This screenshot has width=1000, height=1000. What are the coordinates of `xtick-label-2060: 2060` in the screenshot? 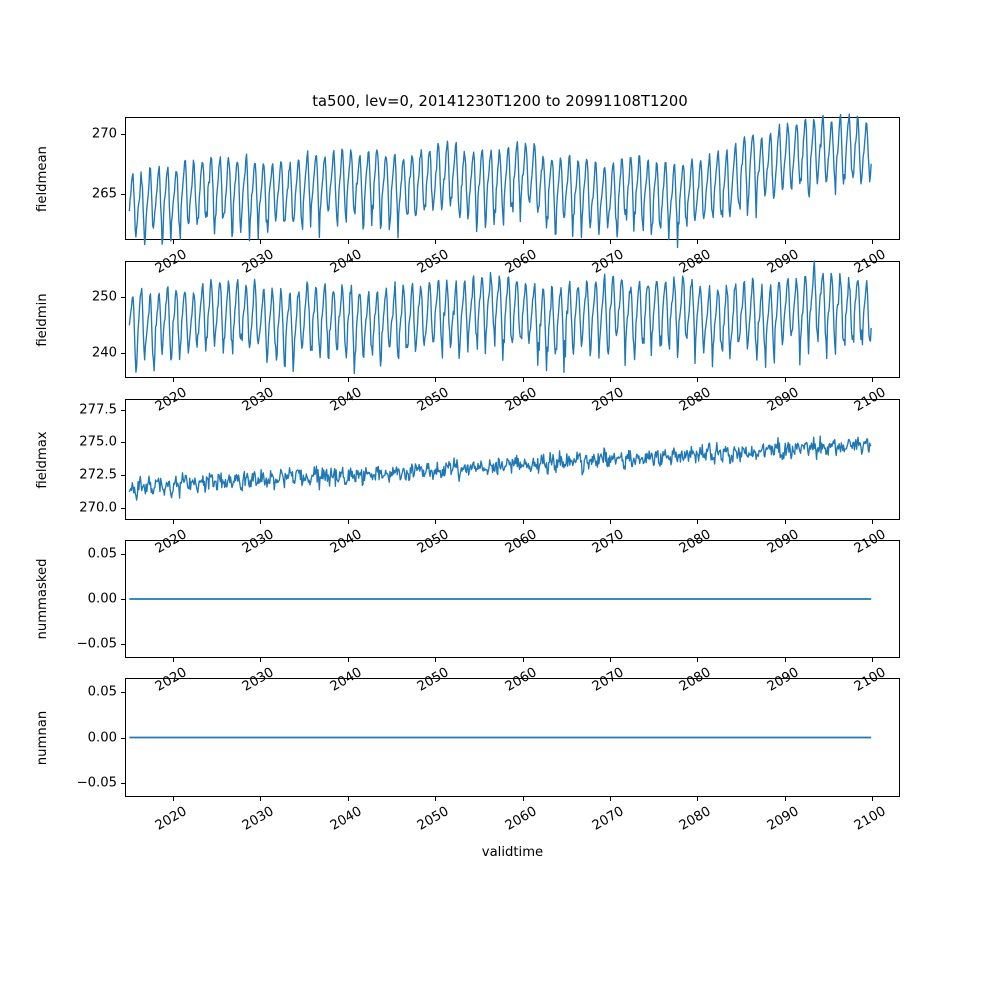 It's located at (521, 819).